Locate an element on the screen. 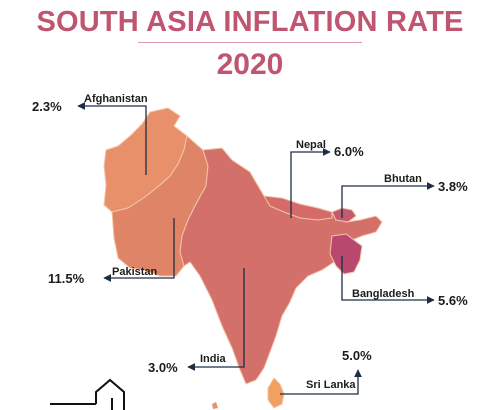 This screenshot has width=500, height=410. label-afghanistan: Afghanistan is located at coordinates (116, 99).